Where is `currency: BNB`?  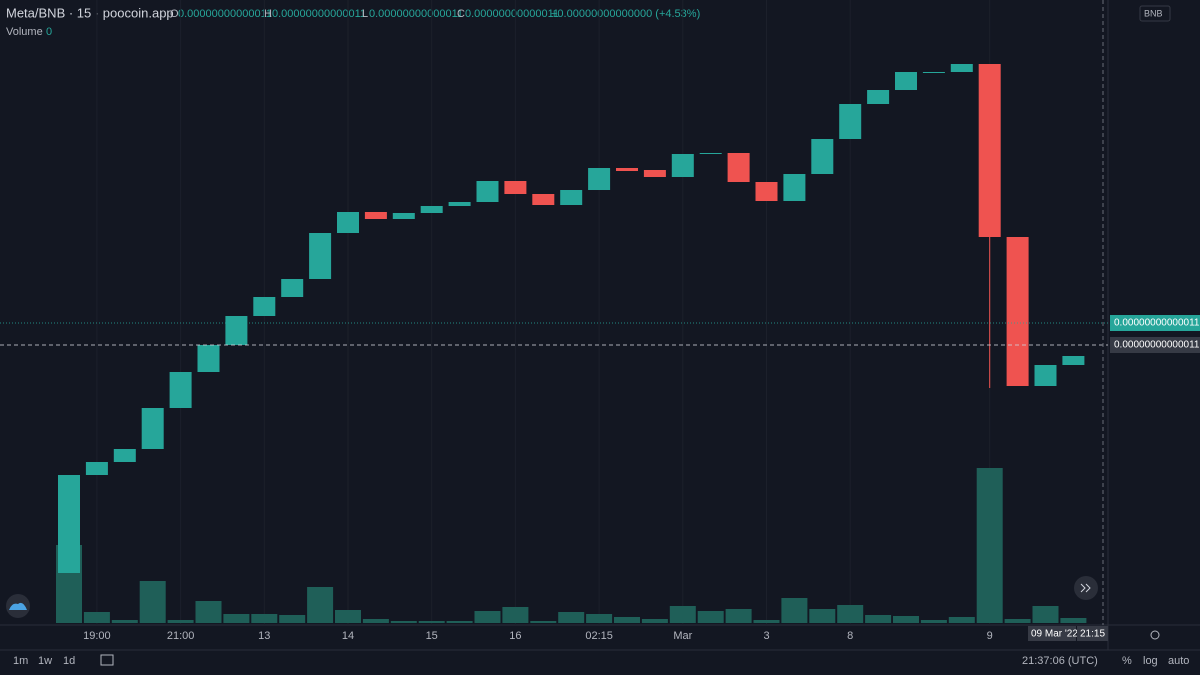
currency: BNB is located at coordinates (1153, 13).